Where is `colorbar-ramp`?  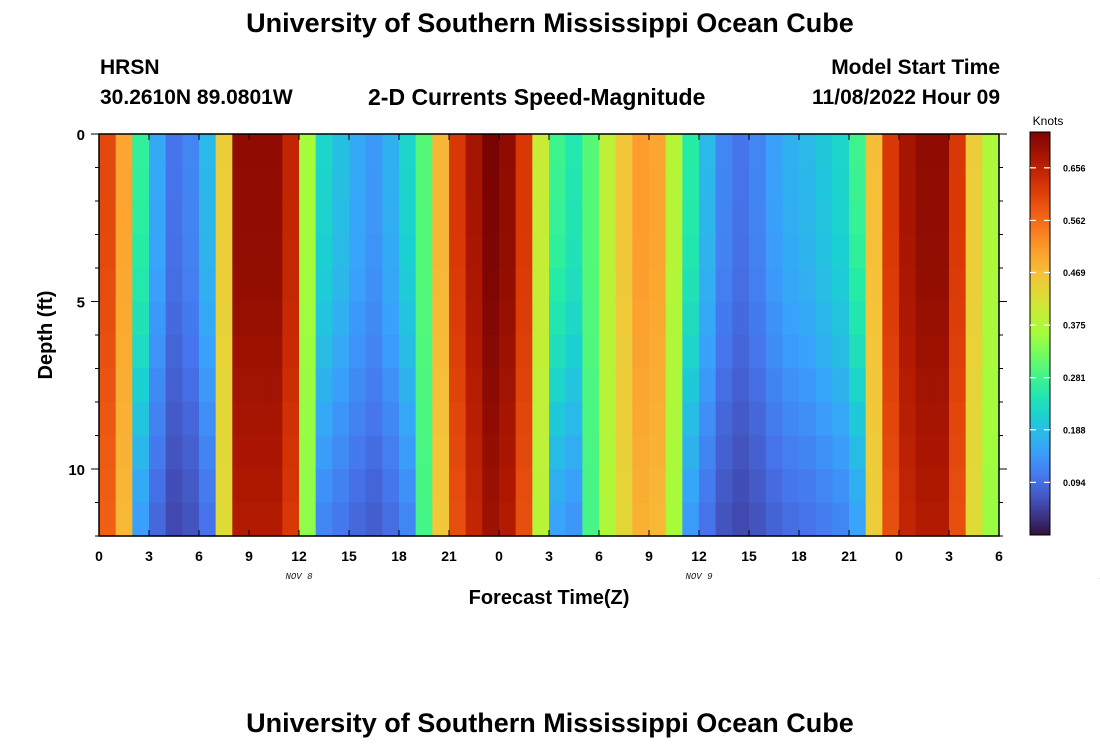
colorbar-ramp is located at coordinates (1040, 333).